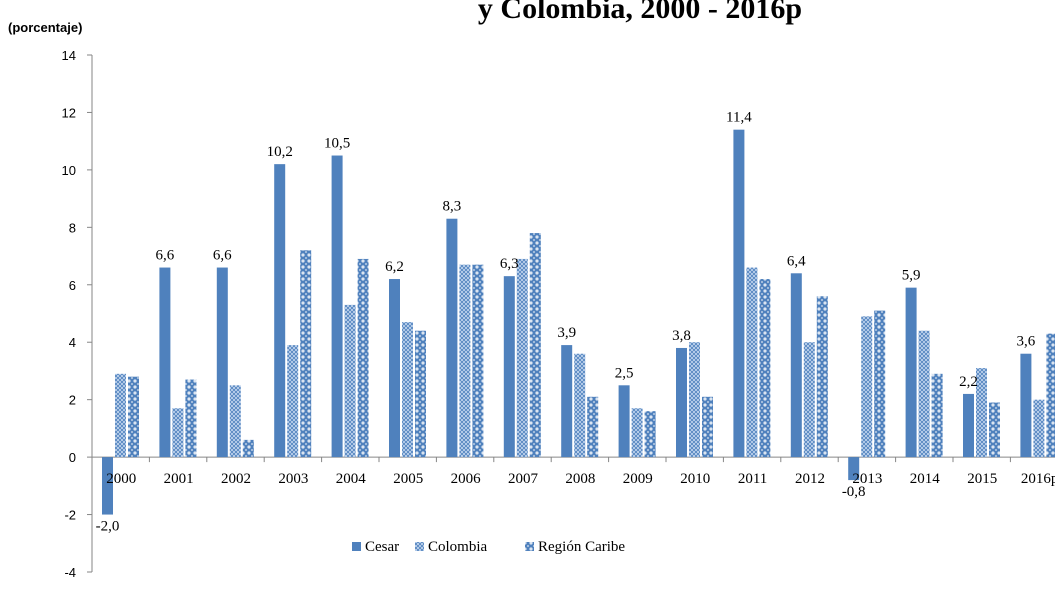 The width and height of the screenshot is (1055, 589). Describe the element at coordinates (739, 118) in the screenshot. I see `data-label: 11,4` at that location.